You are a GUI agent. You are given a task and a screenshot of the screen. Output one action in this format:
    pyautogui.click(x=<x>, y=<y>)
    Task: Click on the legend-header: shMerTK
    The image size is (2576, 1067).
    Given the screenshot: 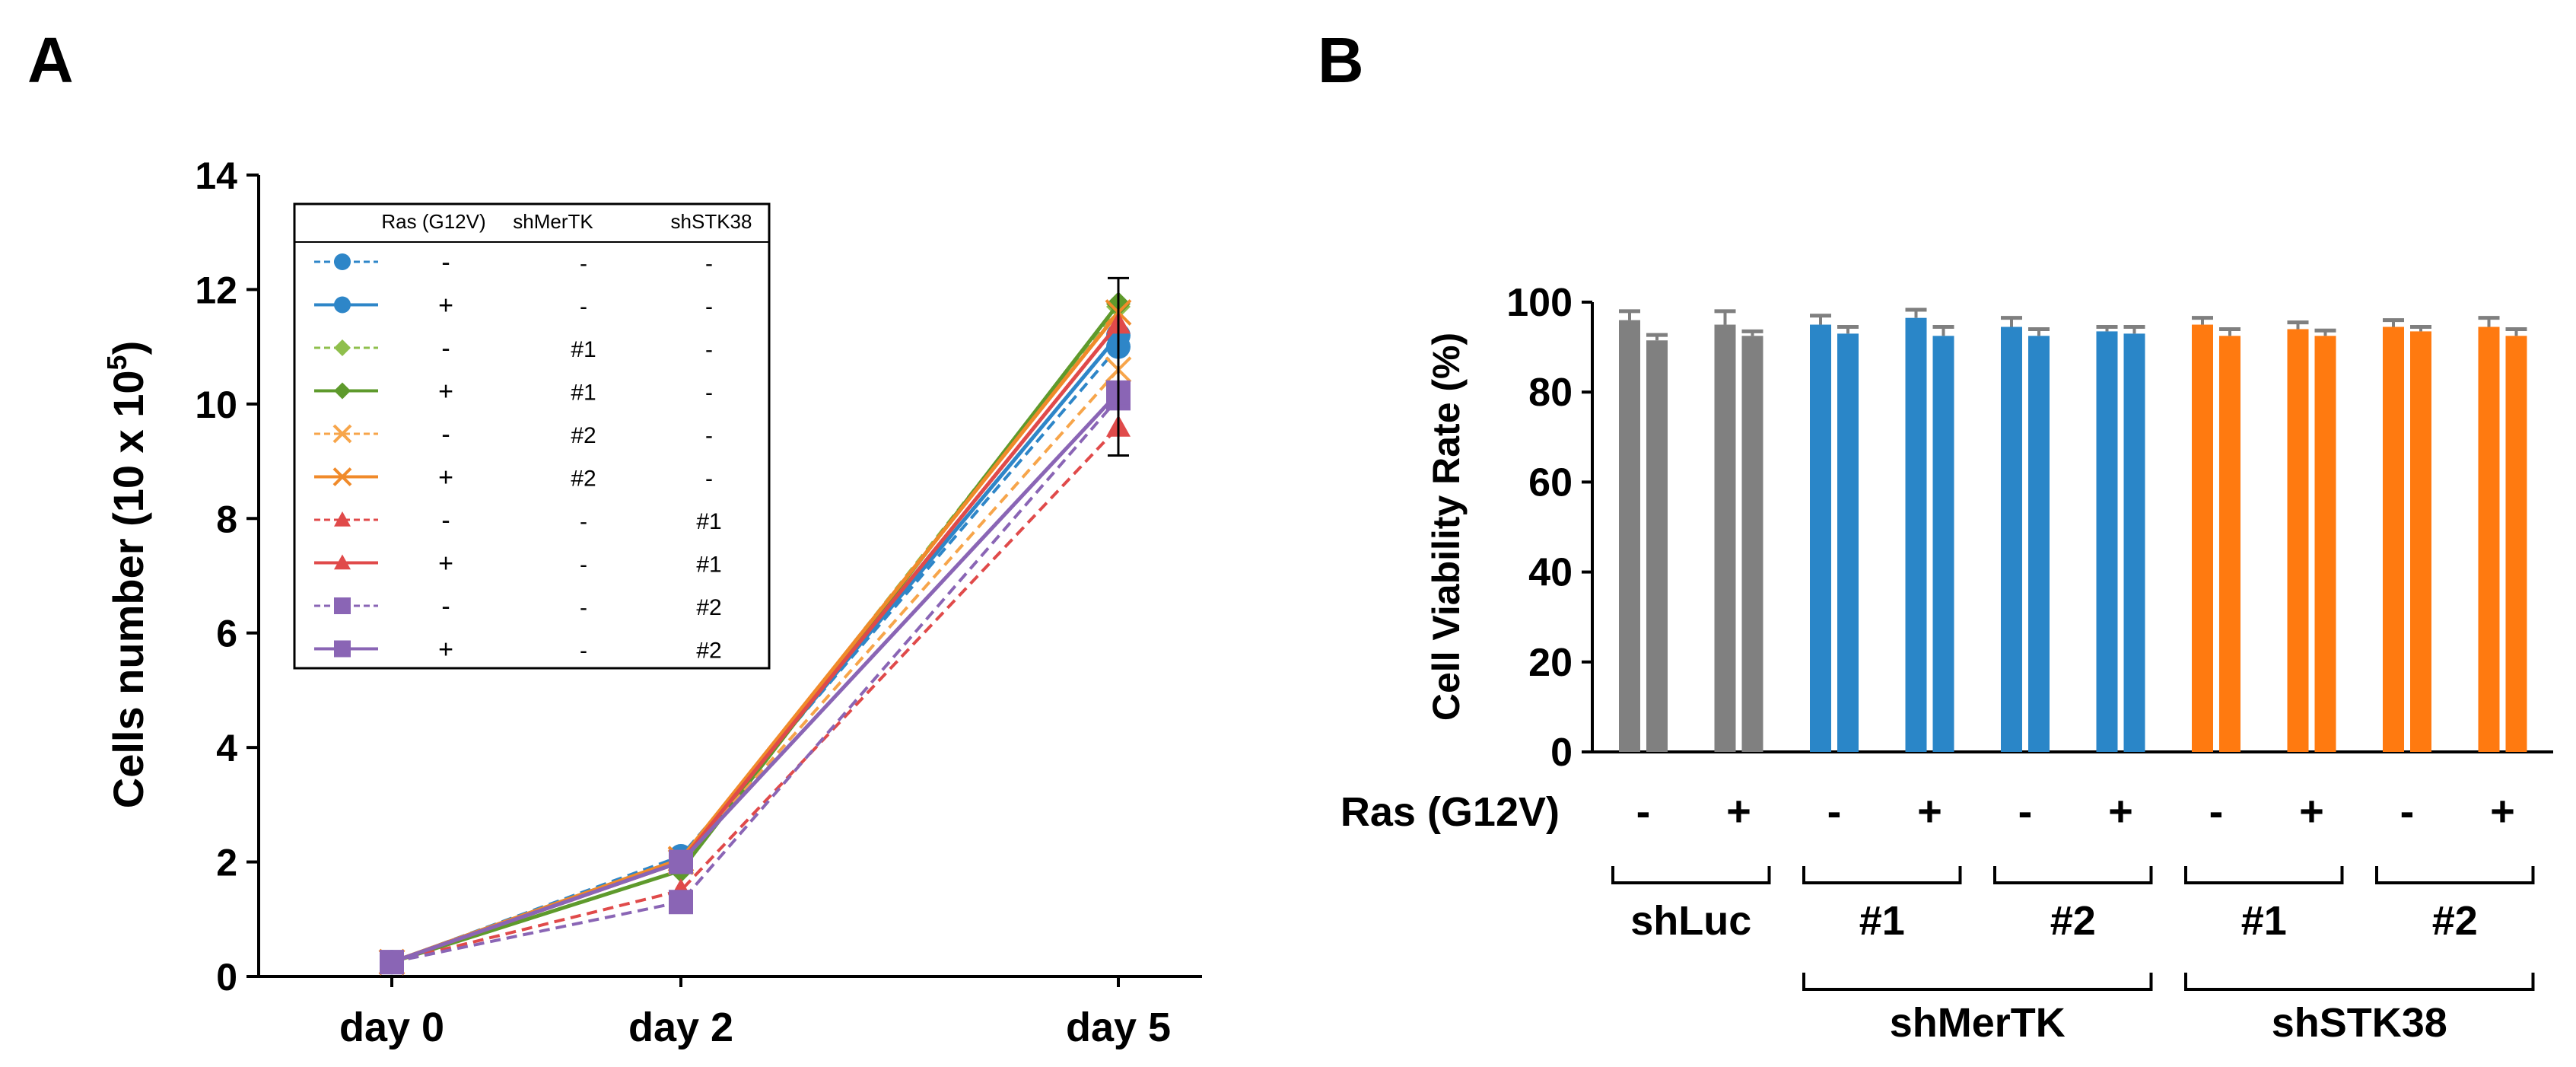 What is the action you would take?
    pyautogui.click(x=553, y=222)
    